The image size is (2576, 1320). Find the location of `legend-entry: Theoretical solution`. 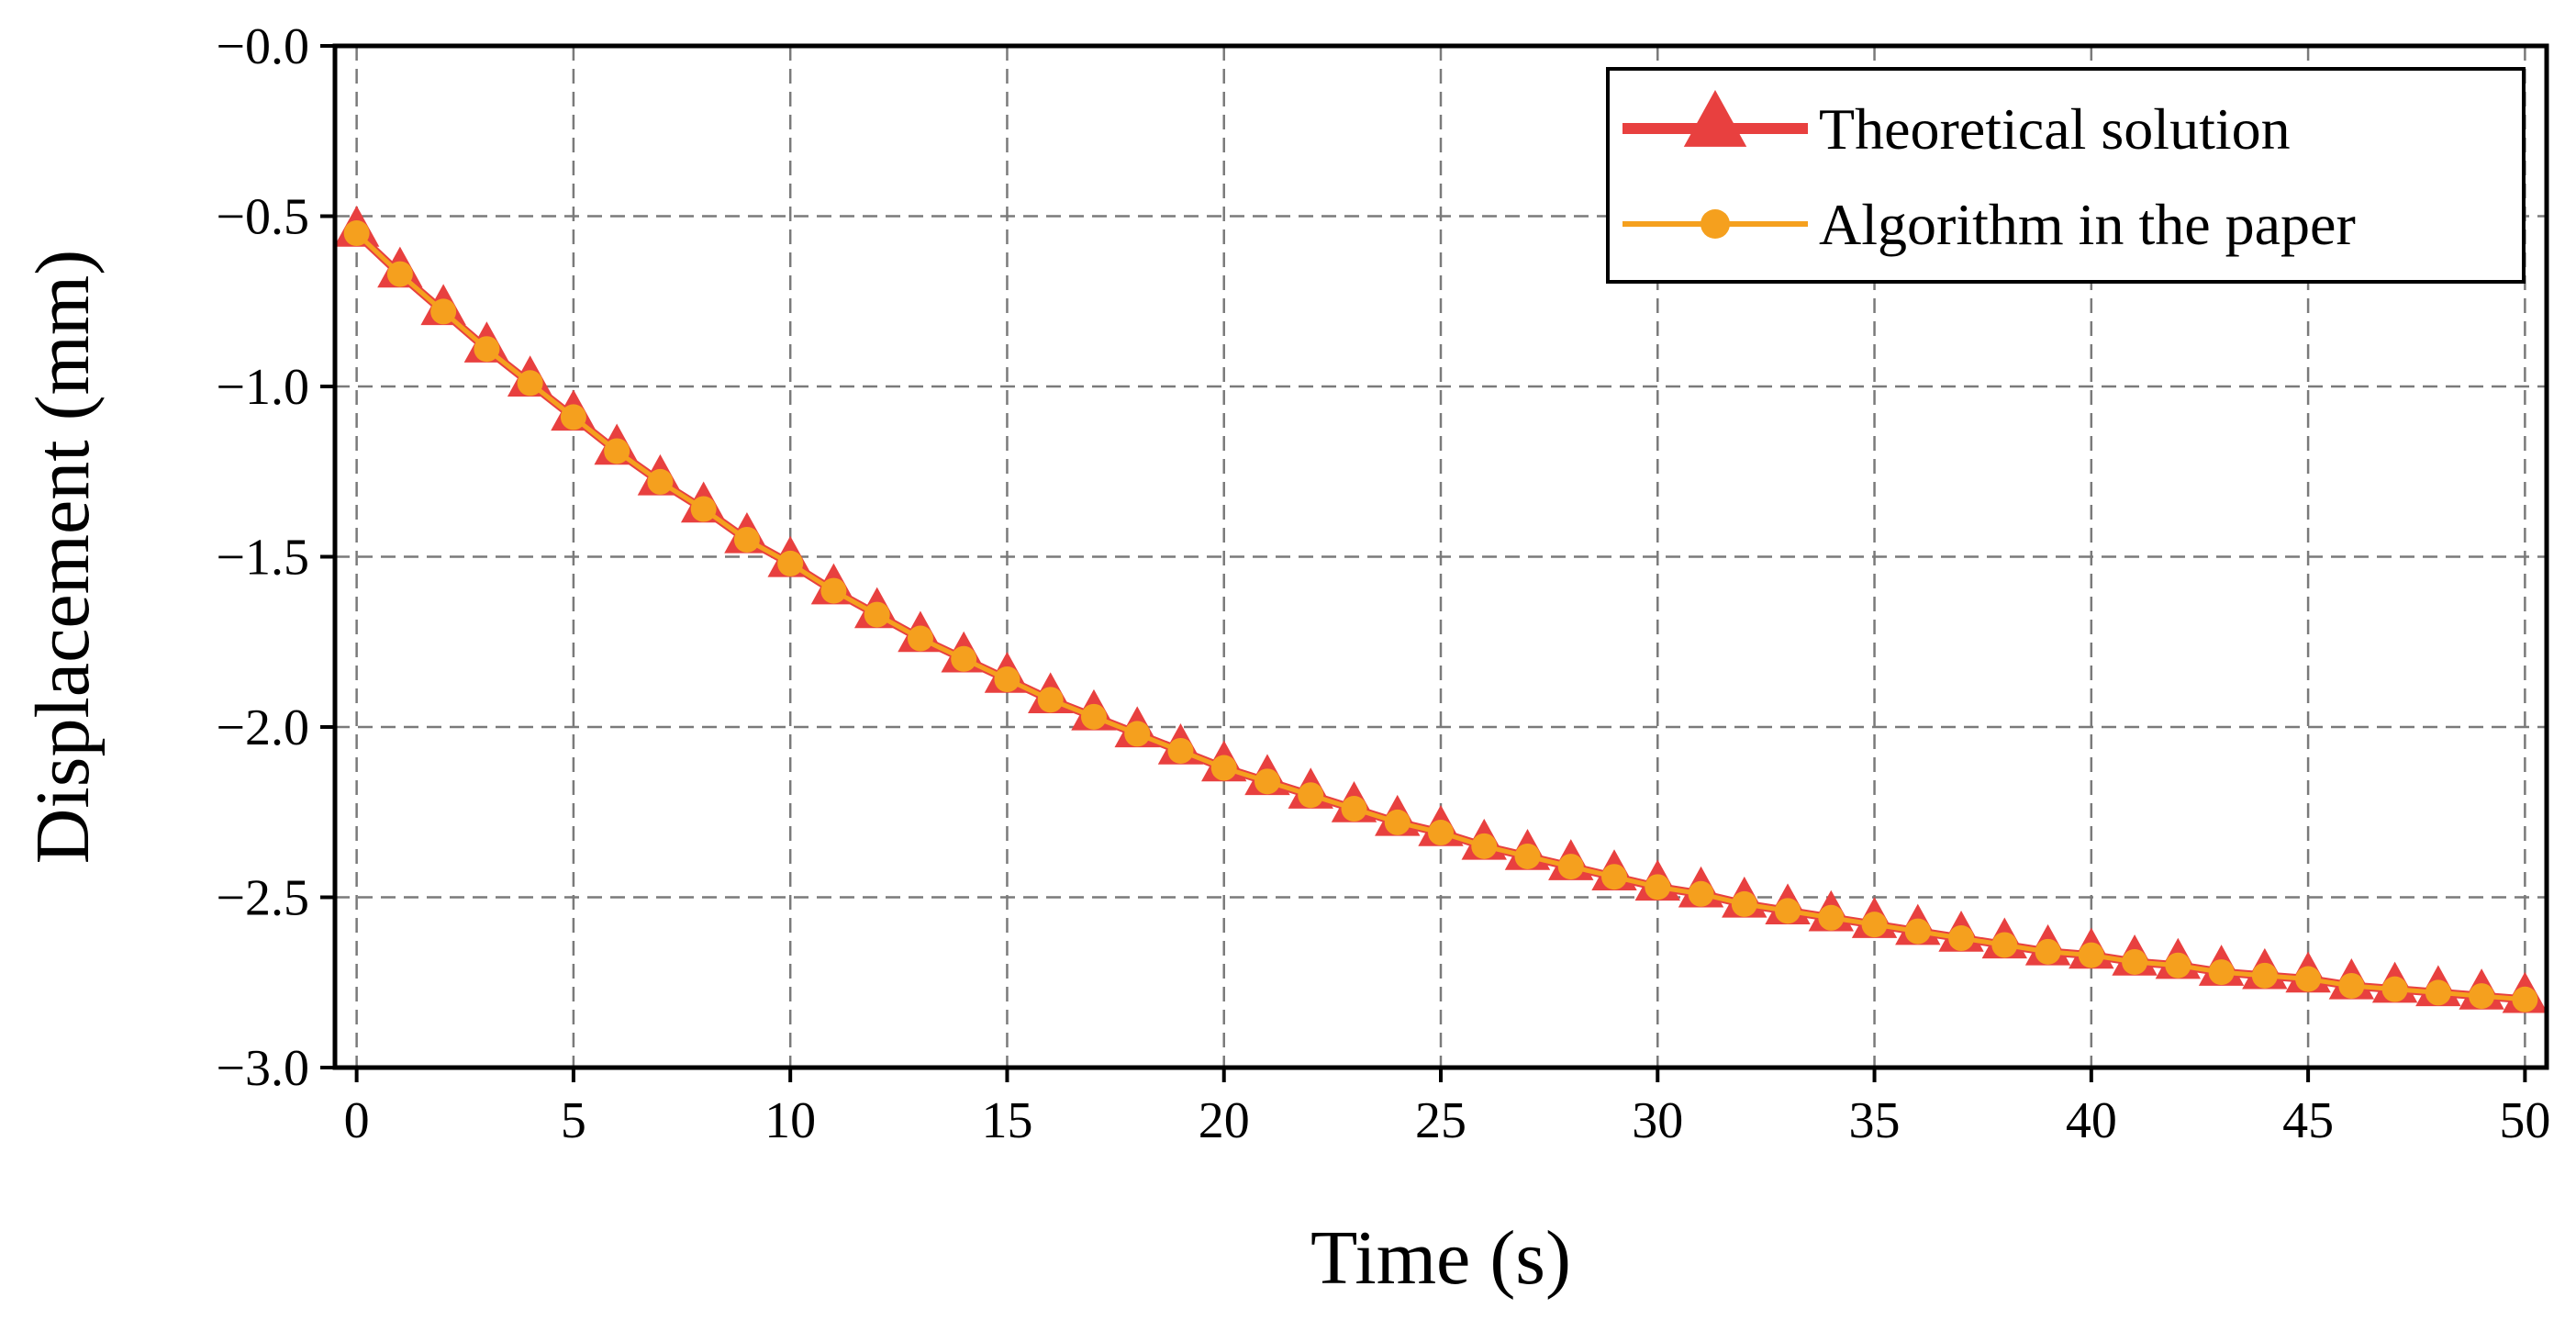

legend-entry: Theoretical solution is located at coordinates (1957, 126).